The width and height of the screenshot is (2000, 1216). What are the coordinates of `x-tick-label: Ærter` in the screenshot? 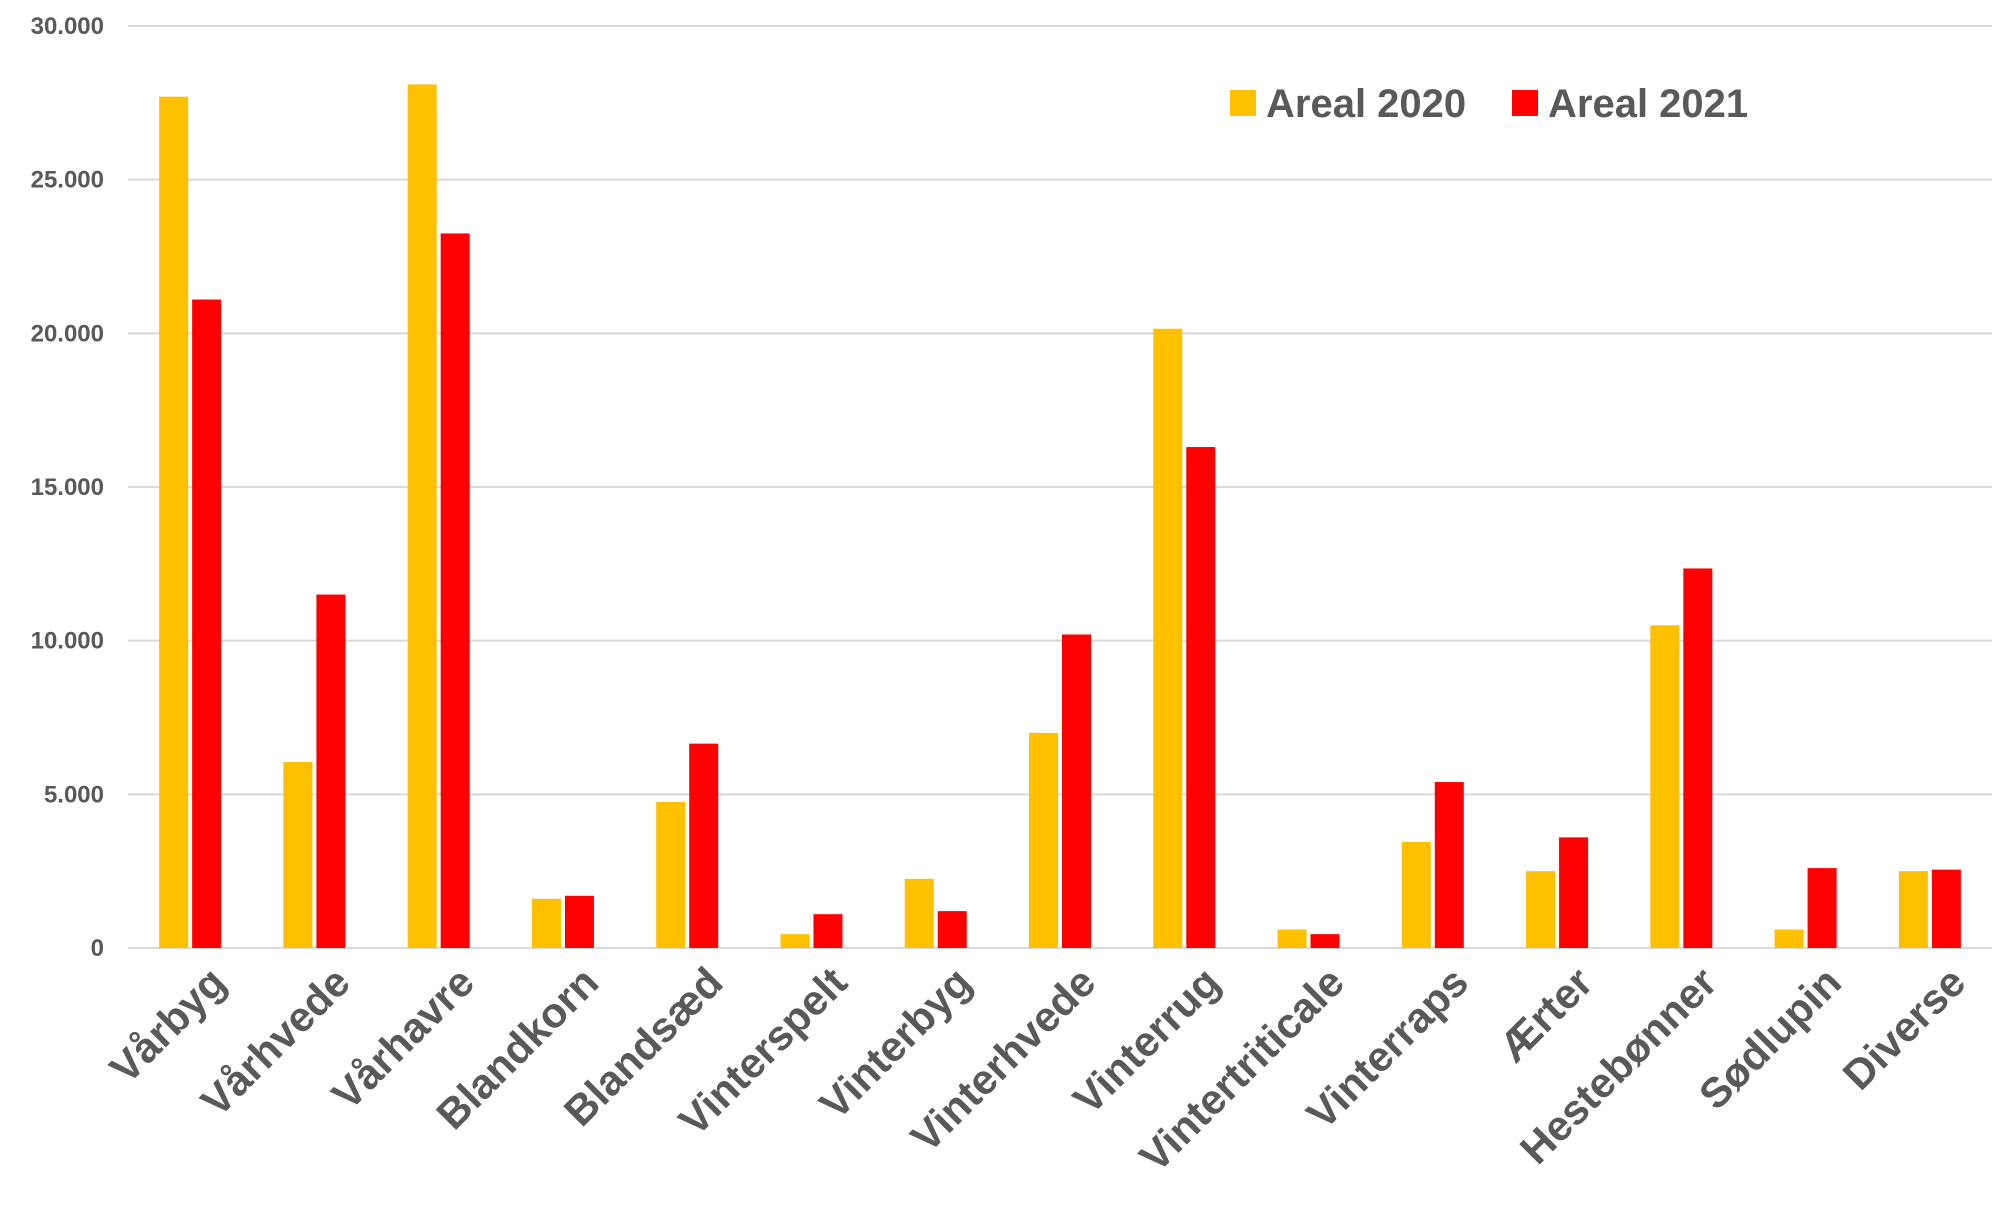 It's located at (1545, 1014).